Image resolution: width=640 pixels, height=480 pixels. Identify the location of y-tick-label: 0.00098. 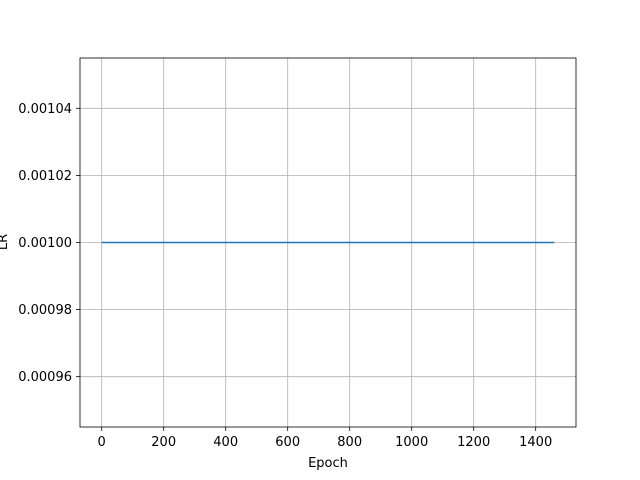
(45, 310).